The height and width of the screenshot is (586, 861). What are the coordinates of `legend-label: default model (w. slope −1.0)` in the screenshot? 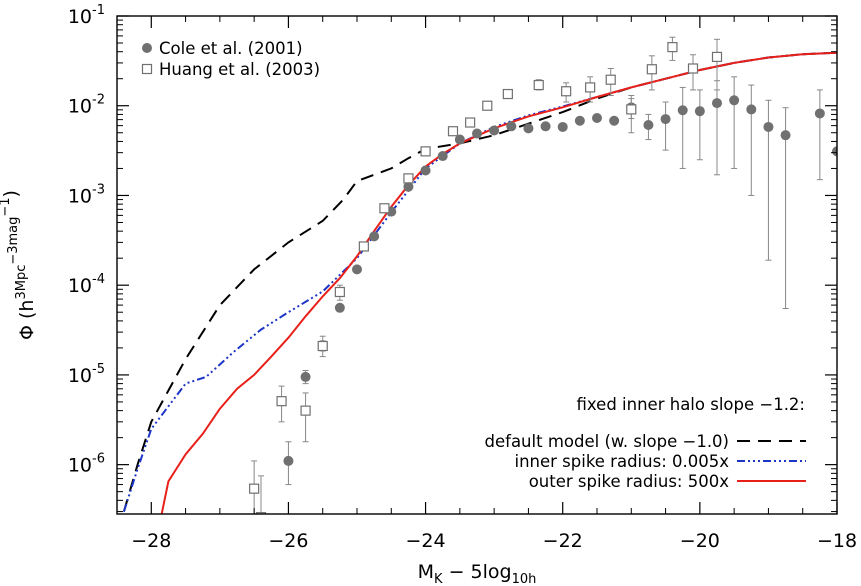 It's located at (607, 441).